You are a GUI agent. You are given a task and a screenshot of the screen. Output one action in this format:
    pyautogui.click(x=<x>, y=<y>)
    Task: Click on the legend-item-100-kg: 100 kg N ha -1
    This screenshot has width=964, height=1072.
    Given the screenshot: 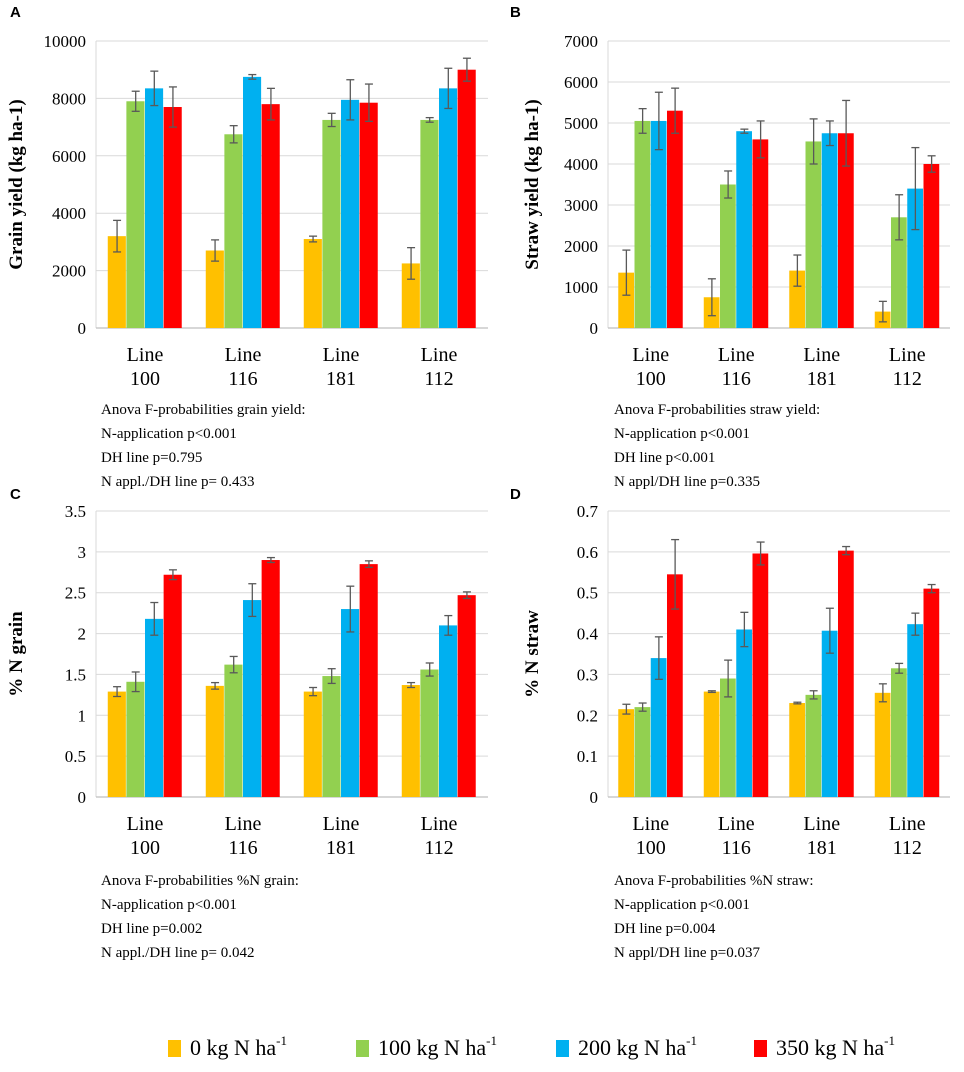 What is the action you would take?
    pyautogui.click(x=426, y=1048)
    